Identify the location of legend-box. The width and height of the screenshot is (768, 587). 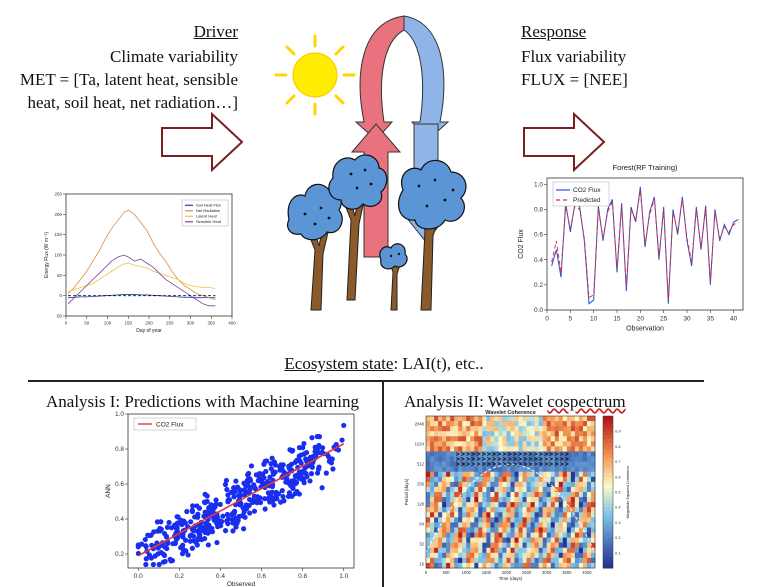
(165, 424).